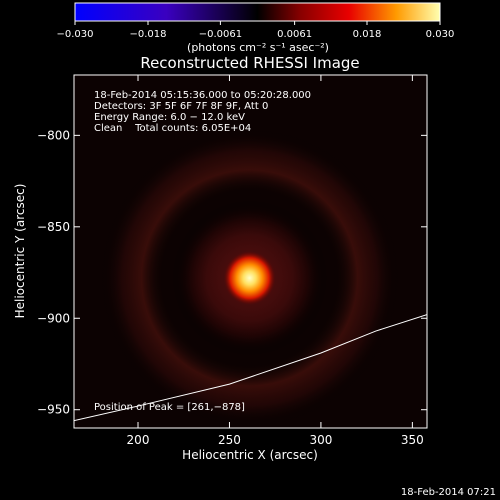  What do you see at coordinates (202, 95) in the screenshot?
I see `annotation-time-range: 18-Feb-2014 05:15:36.000 to 05:20:28.000` at bounding box center [202, 95].